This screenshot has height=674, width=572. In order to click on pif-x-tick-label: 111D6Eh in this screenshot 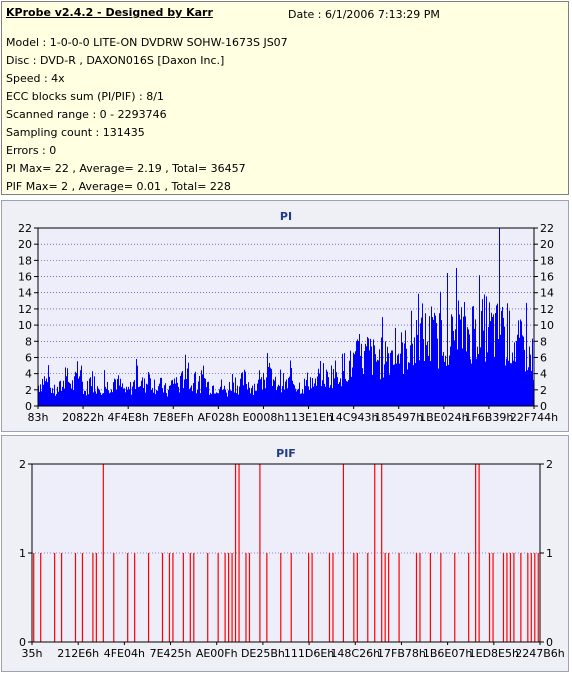, I will do `click(309, 653)`.